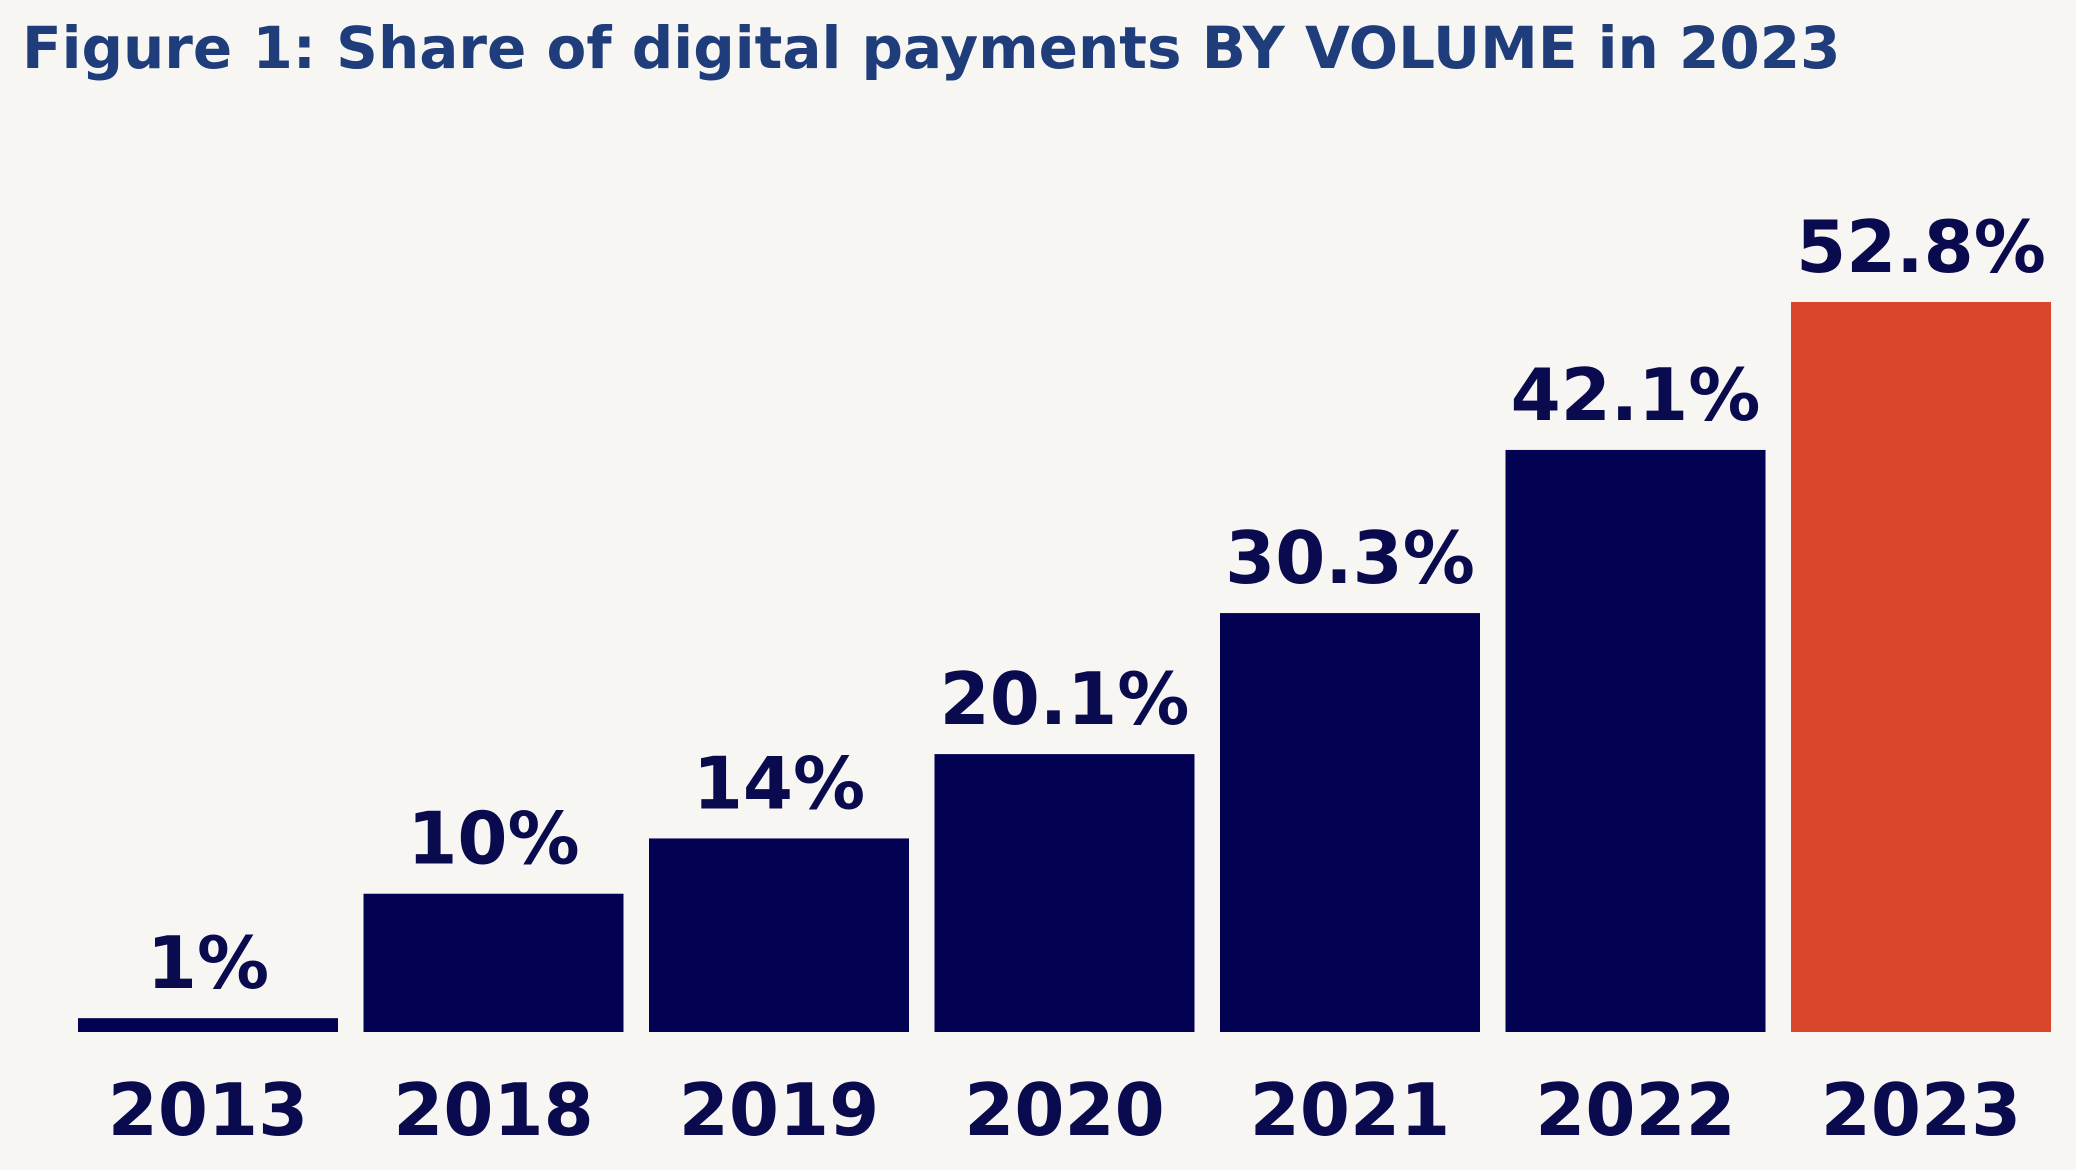 The height and width of the screenshot is (1170, 2076). What do you see at coordinates (1064, 893) in the screenshot?
I see `bar-2020` at bounding box center [1064, 893].